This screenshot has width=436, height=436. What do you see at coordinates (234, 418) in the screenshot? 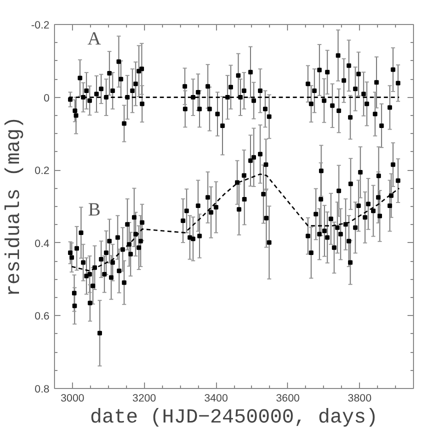
I see `x-axis-title: date (HJD−2450000, days)` at bounding box center [234, 418].